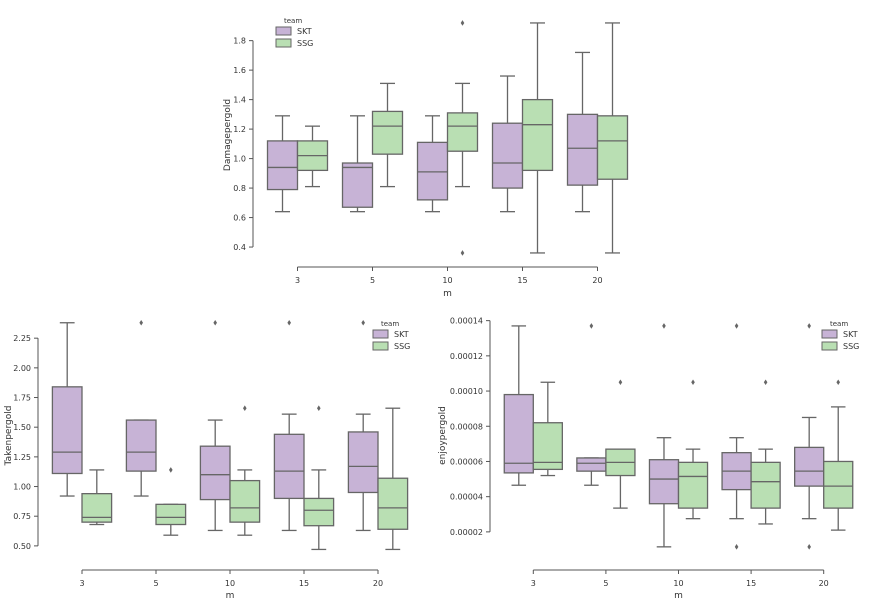  Describe the element at coordinates (239, 129) in the screenshot. I see `y-tick-label: 1.2` at that location.